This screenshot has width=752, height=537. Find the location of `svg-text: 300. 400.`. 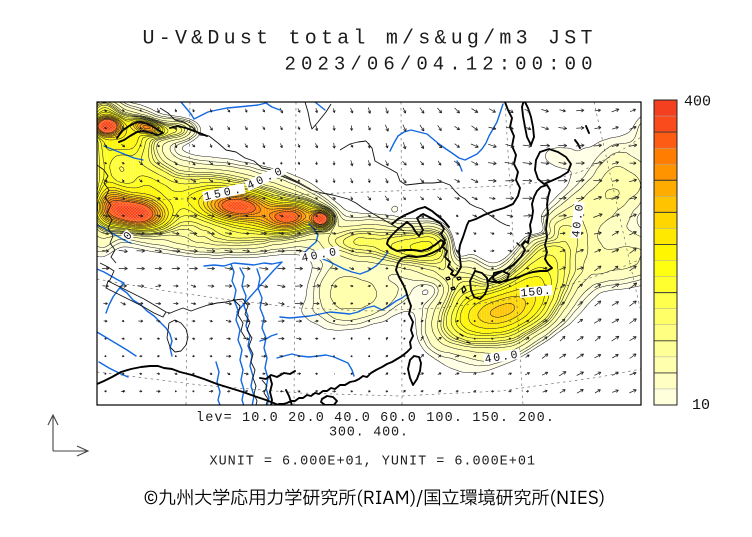

svg-text: 300. 400. is located at coordinates (368, 433).